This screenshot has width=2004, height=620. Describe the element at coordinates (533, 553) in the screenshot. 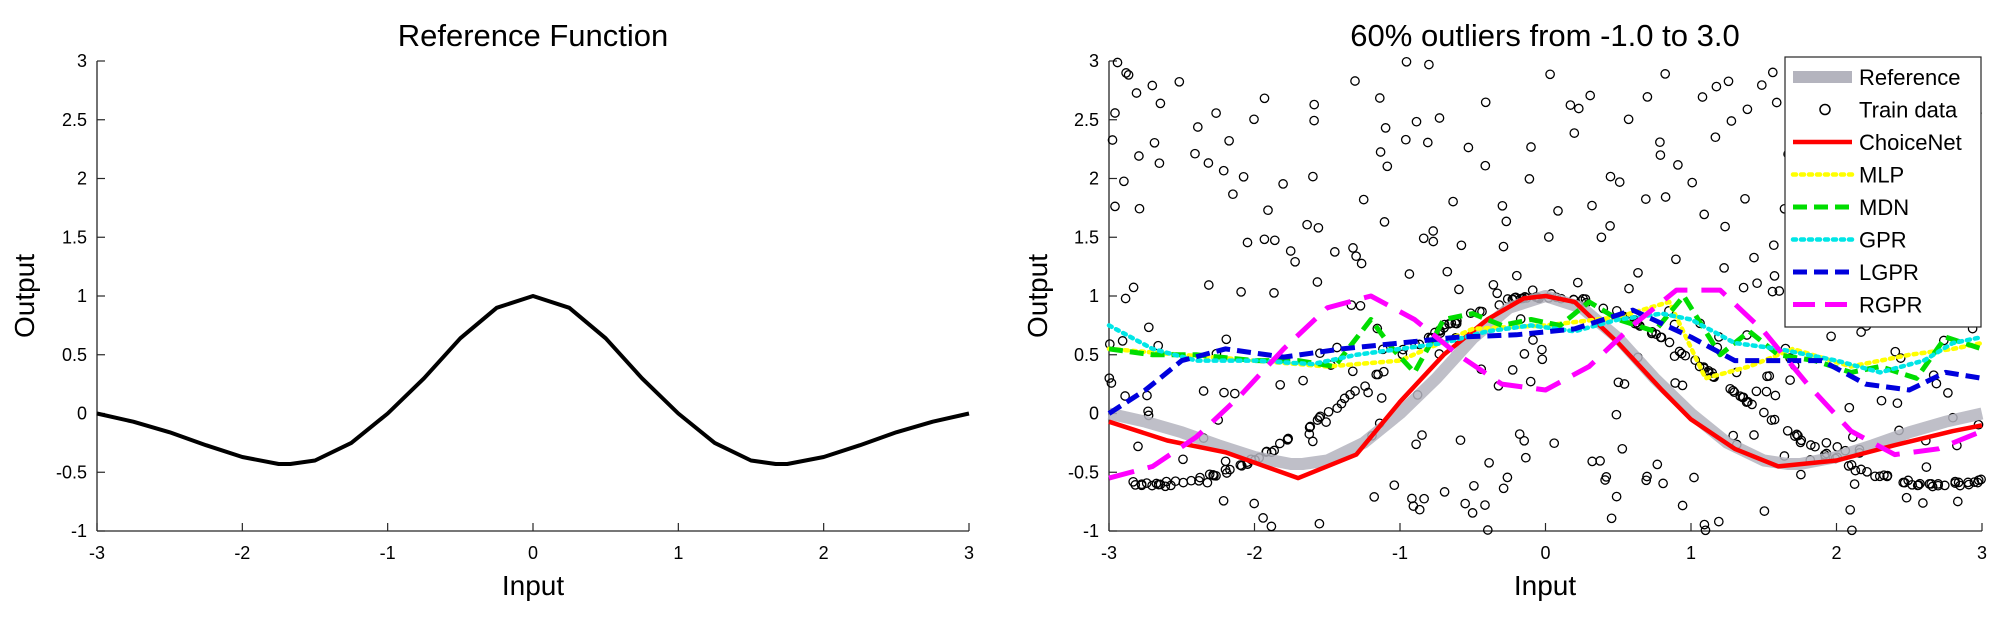

I see `x-tick-label: 0` at that location.